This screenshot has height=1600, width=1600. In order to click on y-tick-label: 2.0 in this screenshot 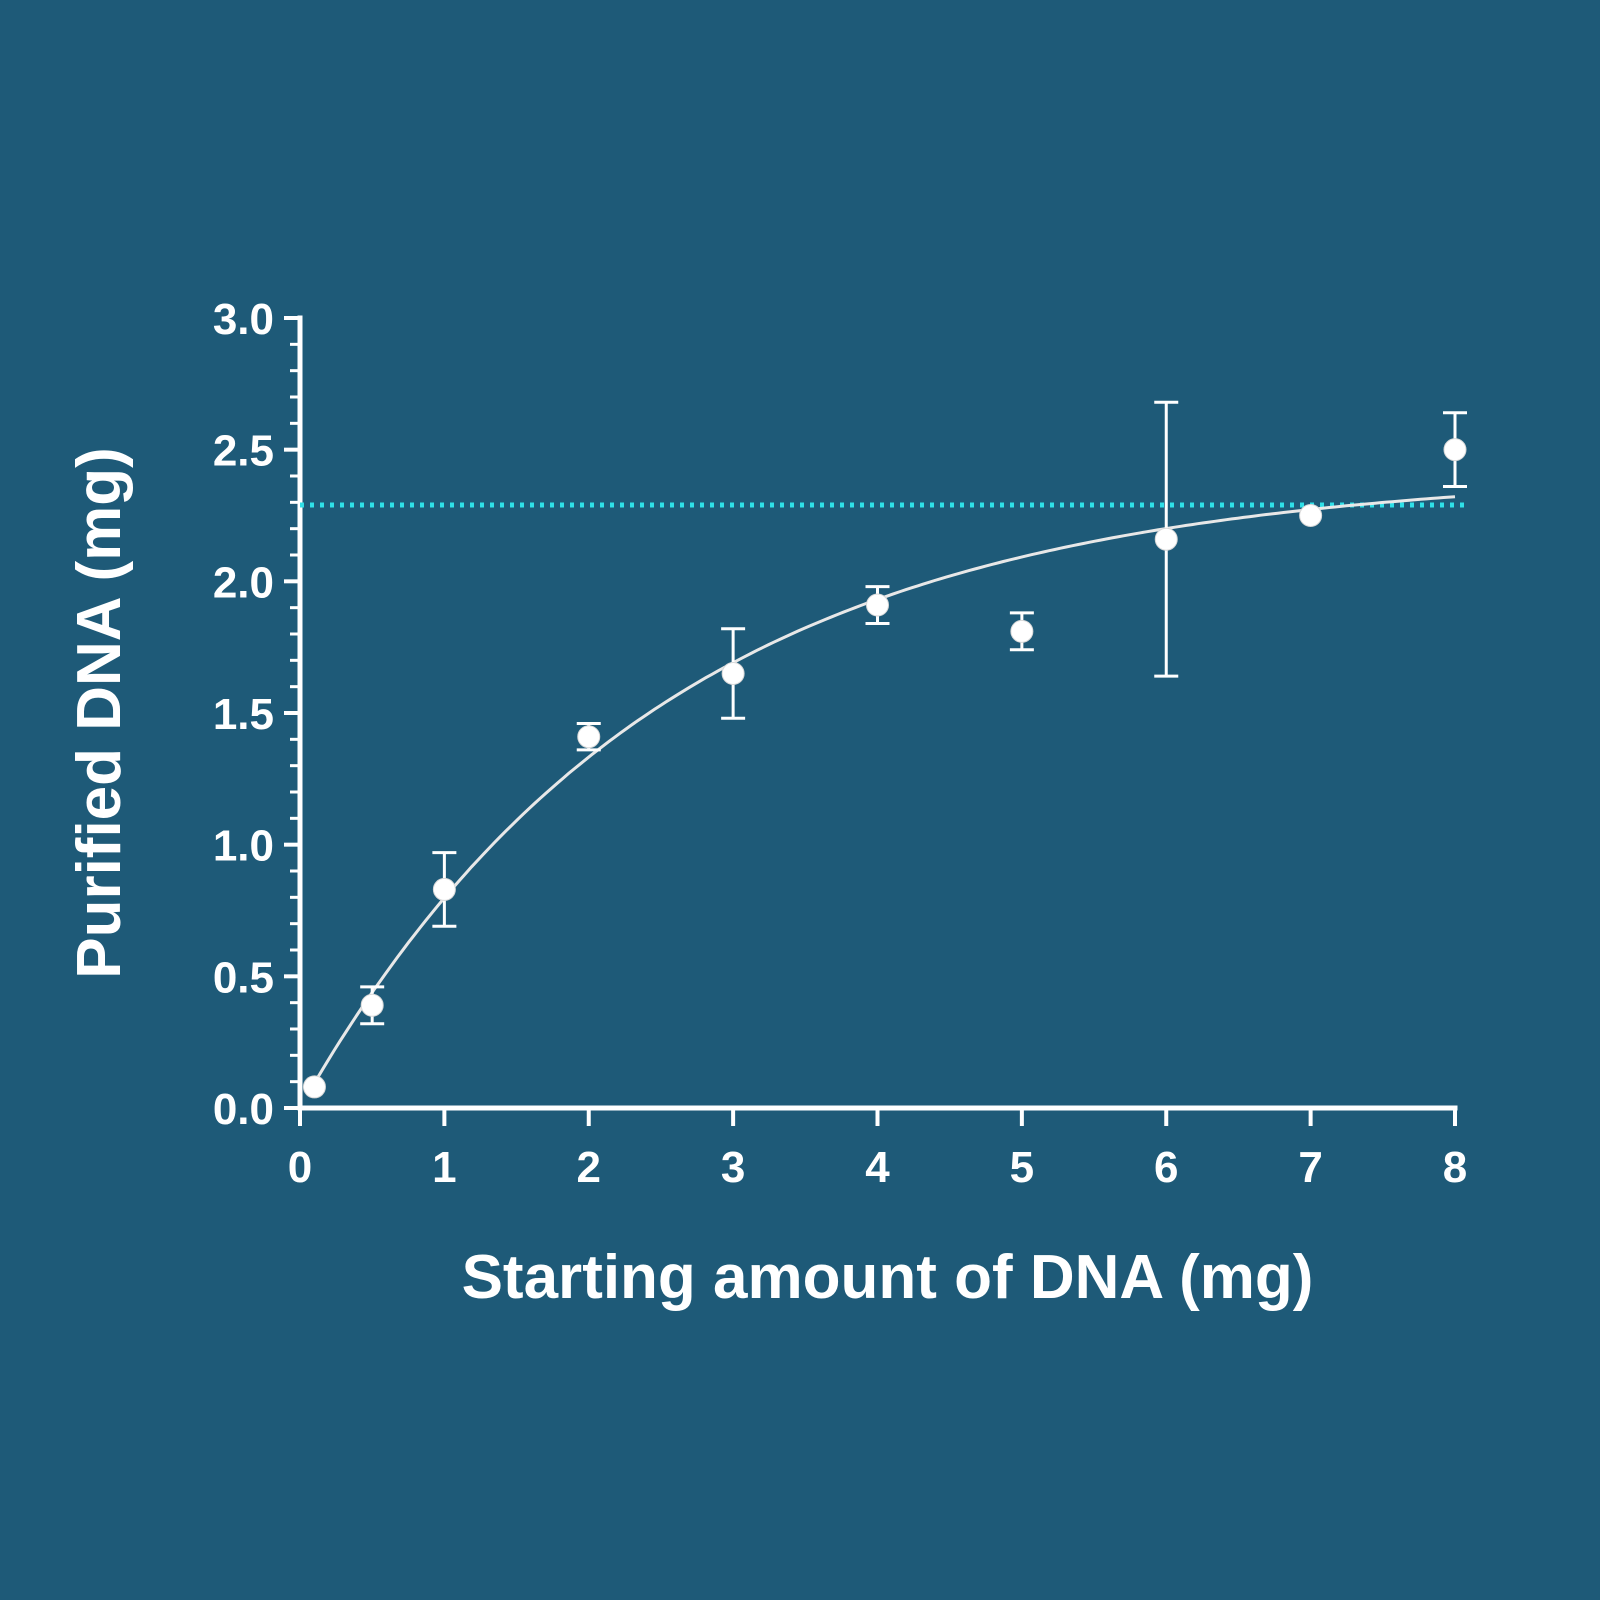, I will do `click(243, 582)`.